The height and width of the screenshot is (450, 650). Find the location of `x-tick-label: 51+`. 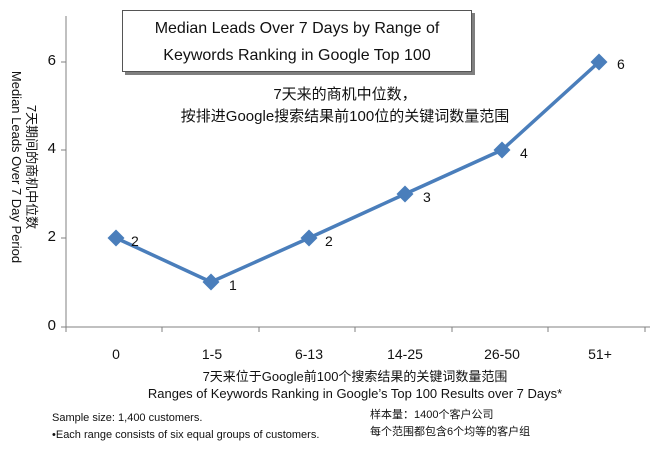

x-tick-label: 51+ is located at coordinates (600, 354).